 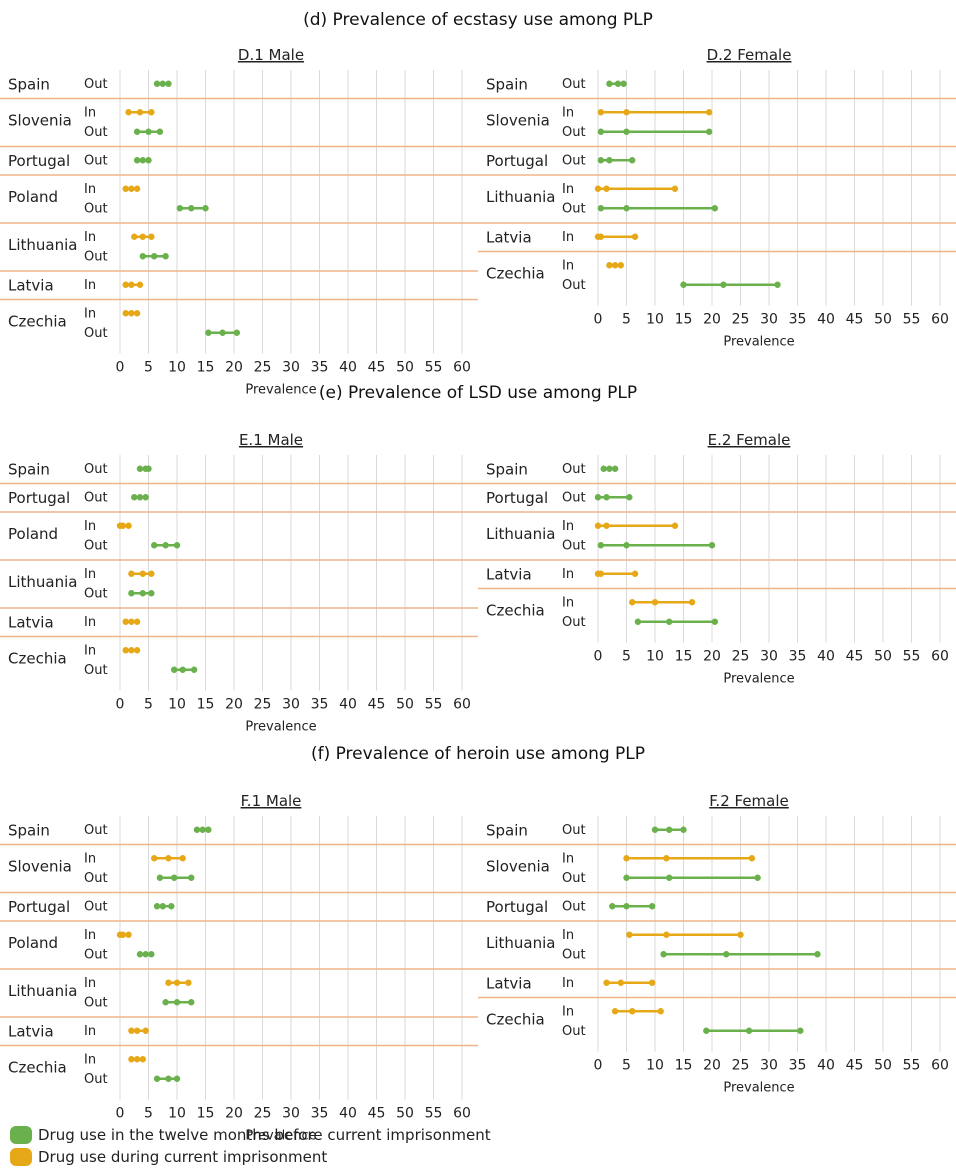 What do you see at coordinates (125, 188) in the screenshot?
I see `point-poland-in-low` at bounding box center [125, 188].